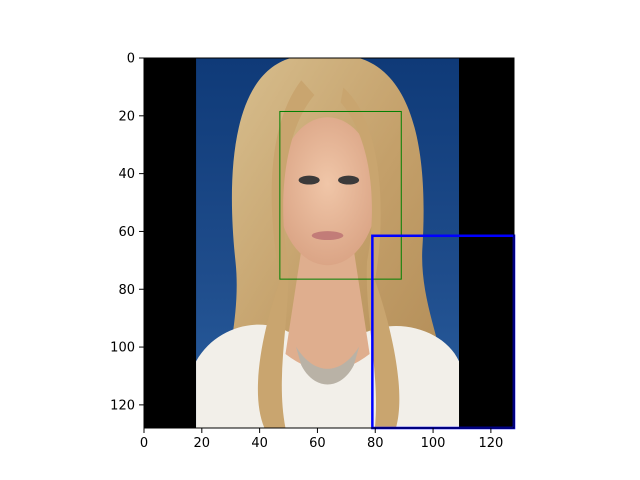 Image resolution: width=640 pixels, height=480 pixels. I want to click on y-tick-label: 0, so click(131, 59).